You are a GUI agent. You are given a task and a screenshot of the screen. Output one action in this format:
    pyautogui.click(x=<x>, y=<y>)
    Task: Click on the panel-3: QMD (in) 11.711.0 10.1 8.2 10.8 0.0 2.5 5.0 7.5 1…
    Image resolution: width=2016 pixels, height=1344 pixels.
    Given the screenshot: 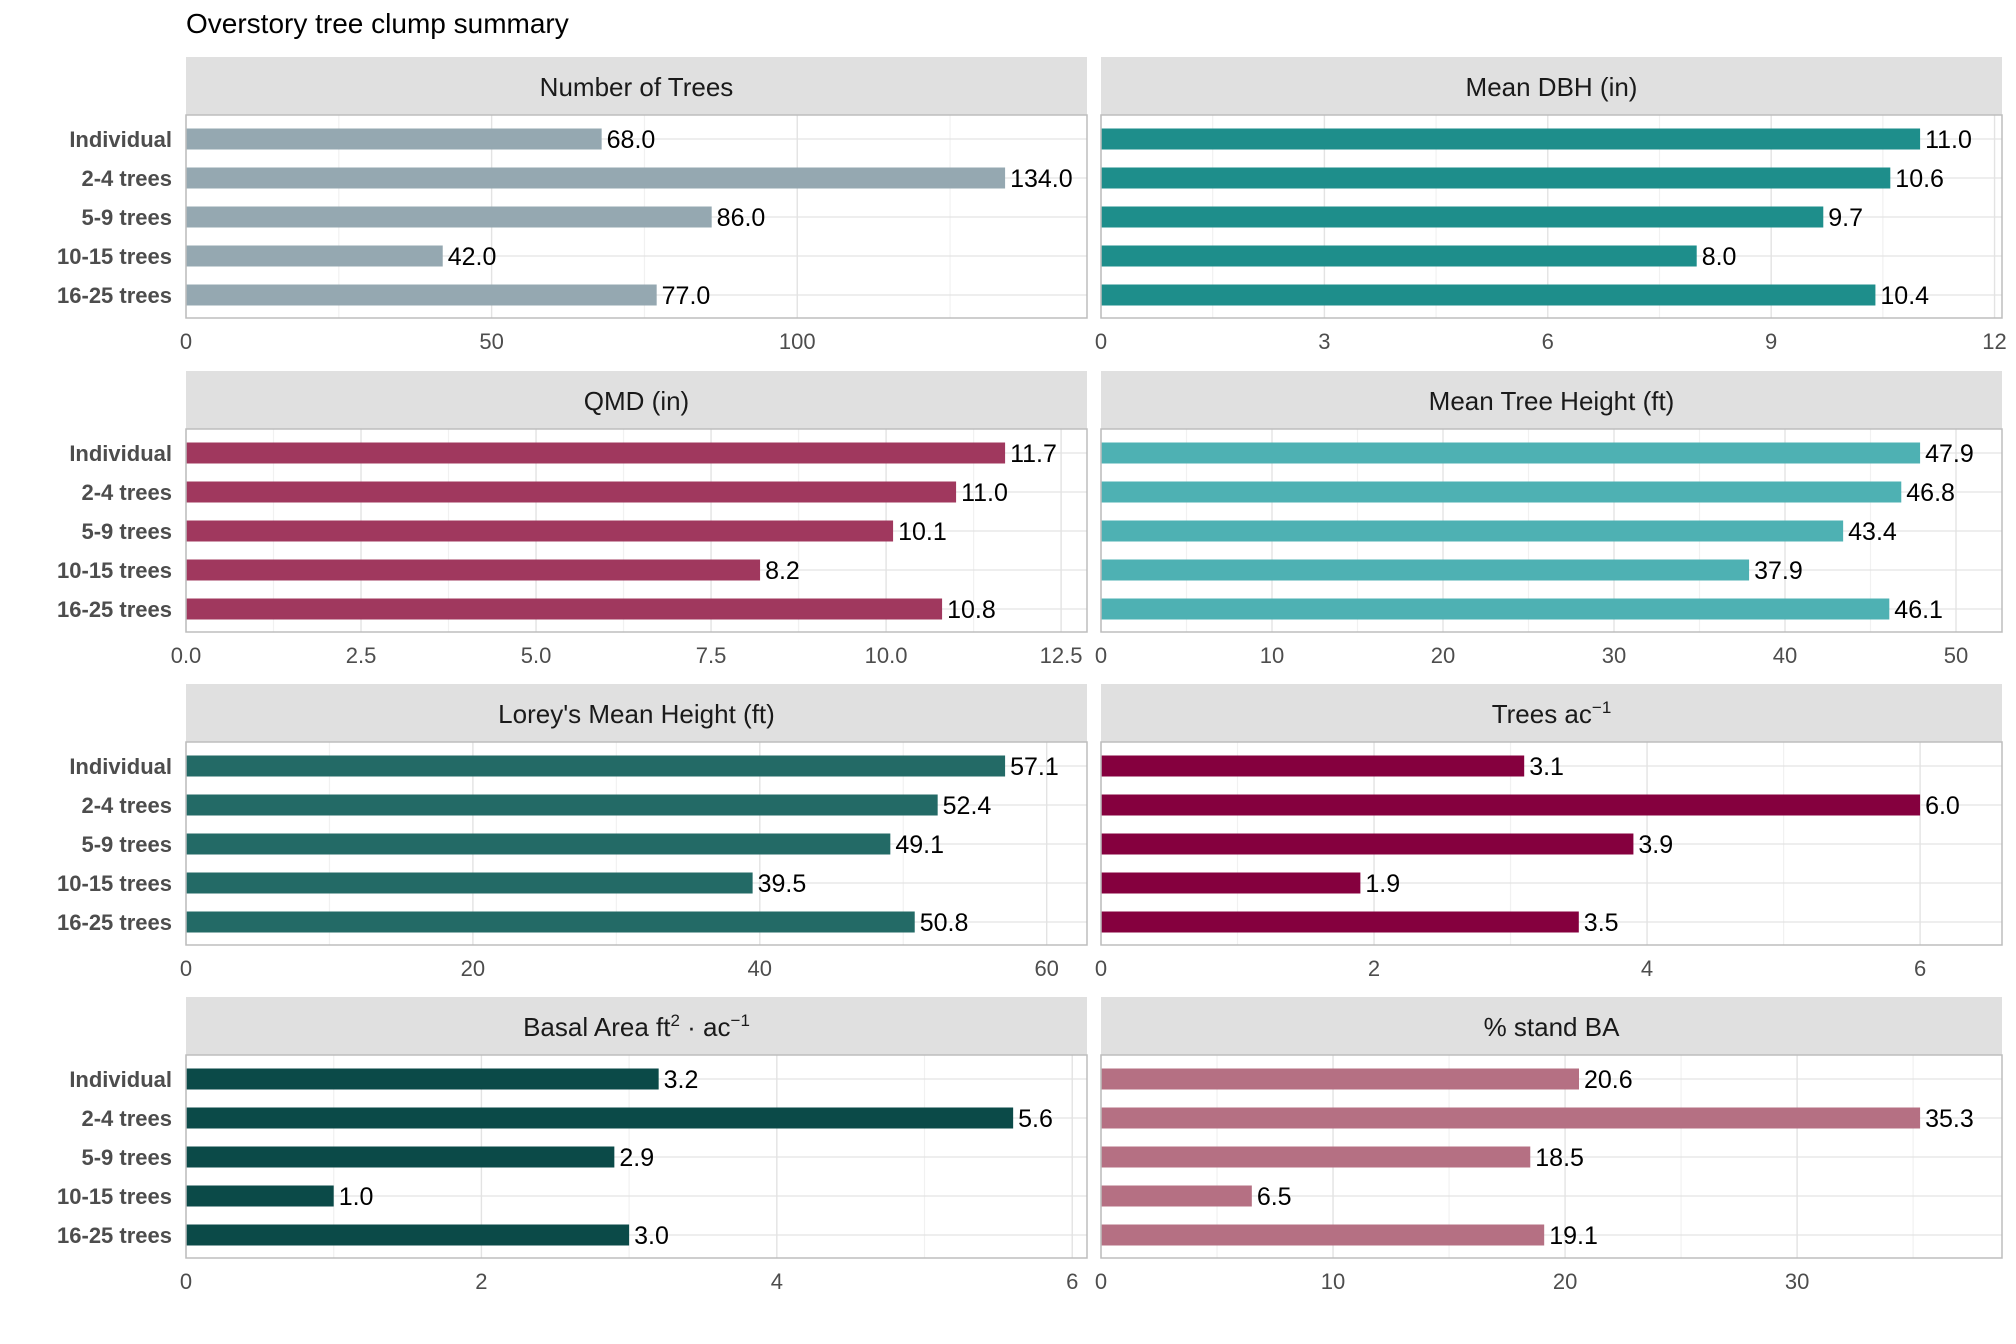 What is the action you would take?
    pyautogui.click(x=572, y=519)
    